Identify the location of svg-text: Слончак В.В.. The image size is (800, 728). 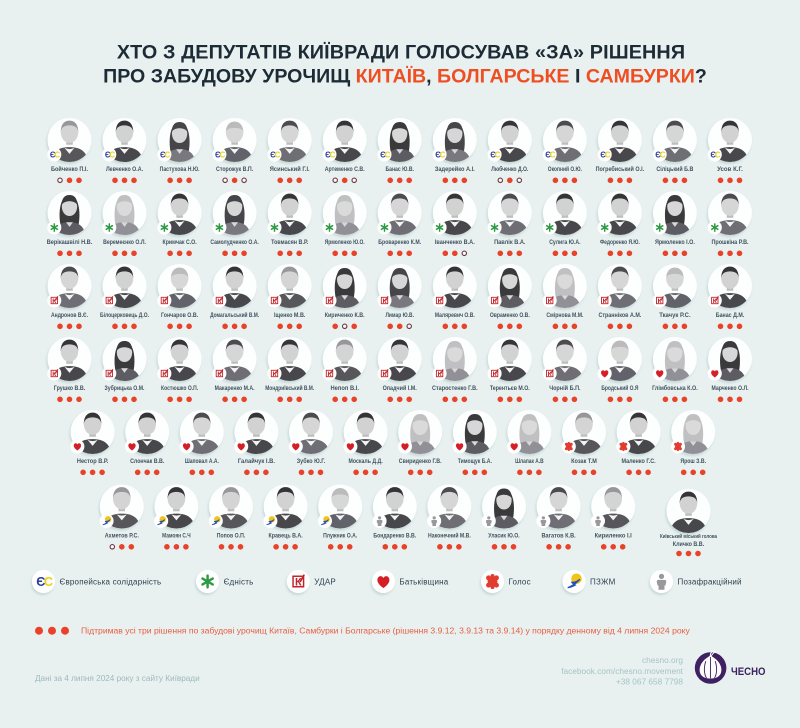
(147, 462).